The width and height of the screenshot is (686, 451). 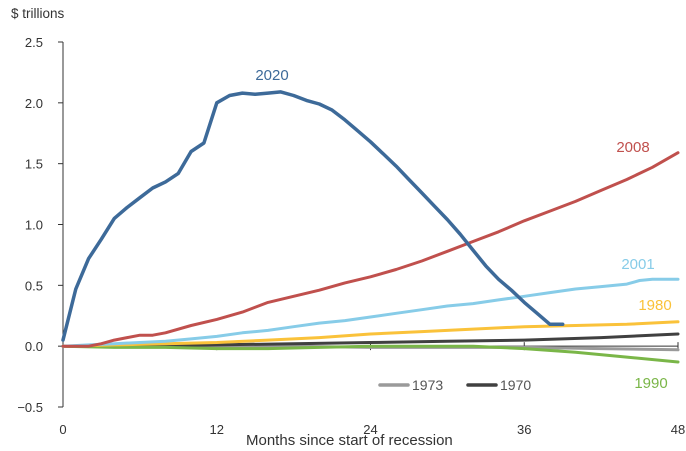 I want to click on series-label-1990: 1990, so click(x=650, y=383).